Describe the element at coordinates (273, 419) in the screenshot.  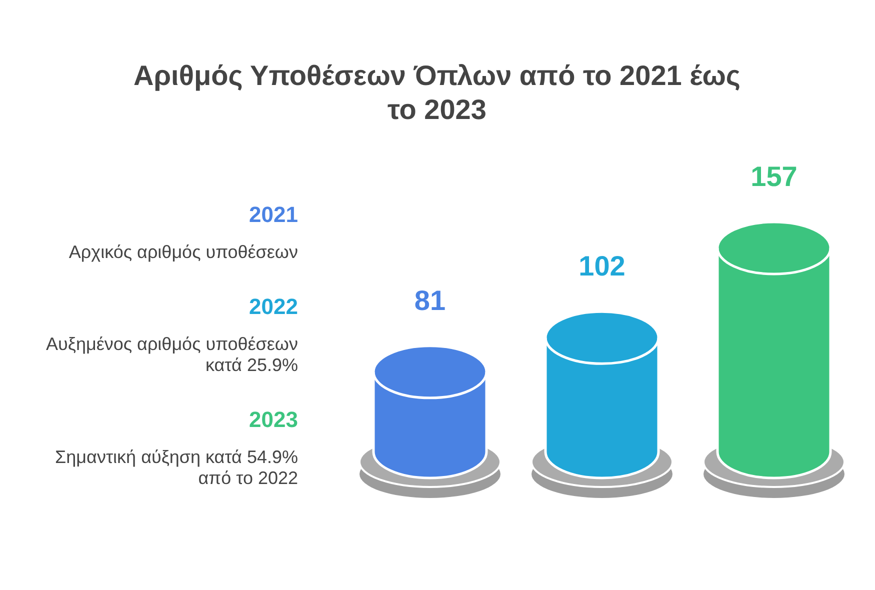
I see `text: 2023` at that location.